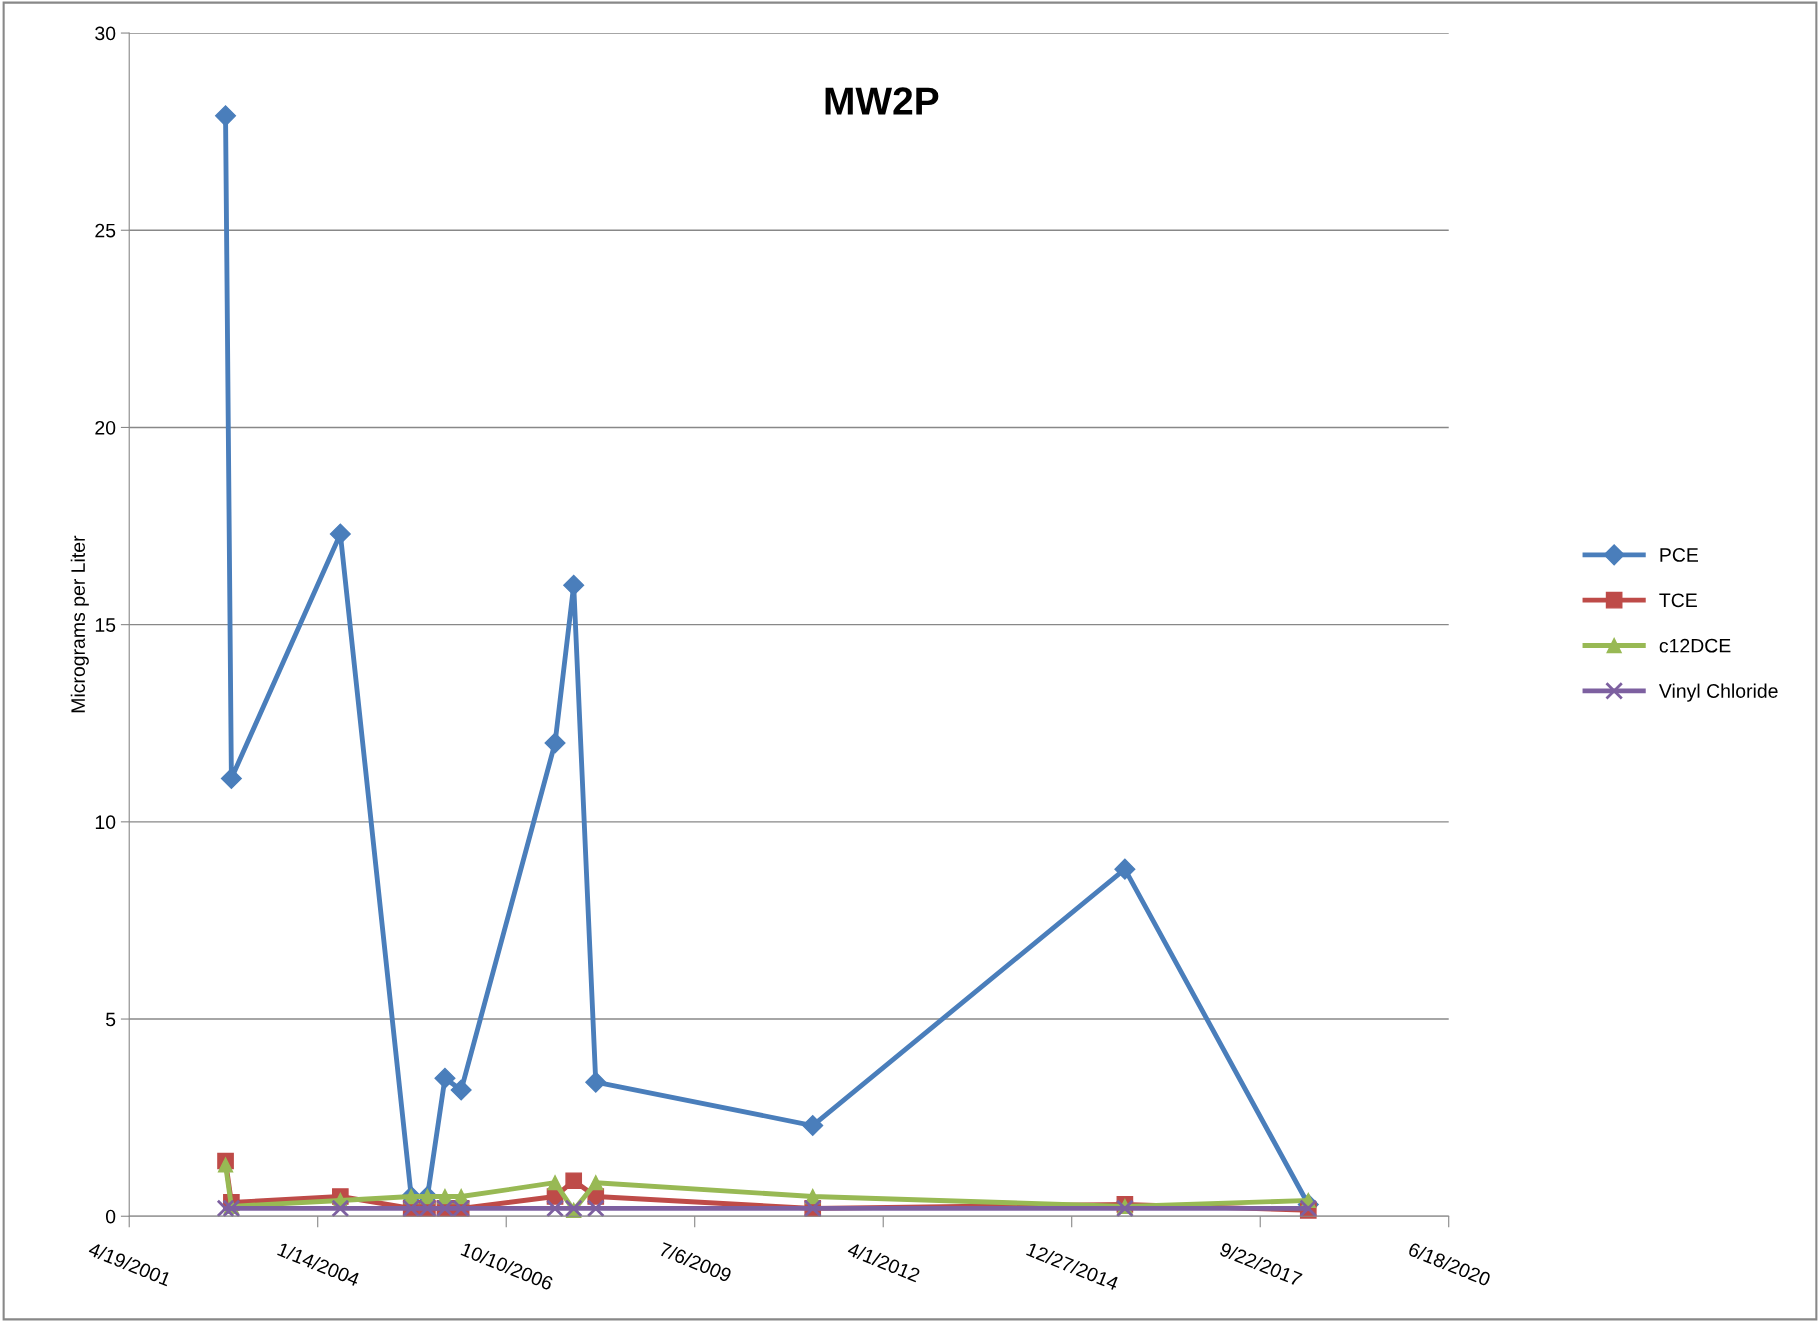  What do you see at coordinates (110, 1216) in the screenshot?
I see `y-tick-label: 0` at bounding box center [110, 1216].